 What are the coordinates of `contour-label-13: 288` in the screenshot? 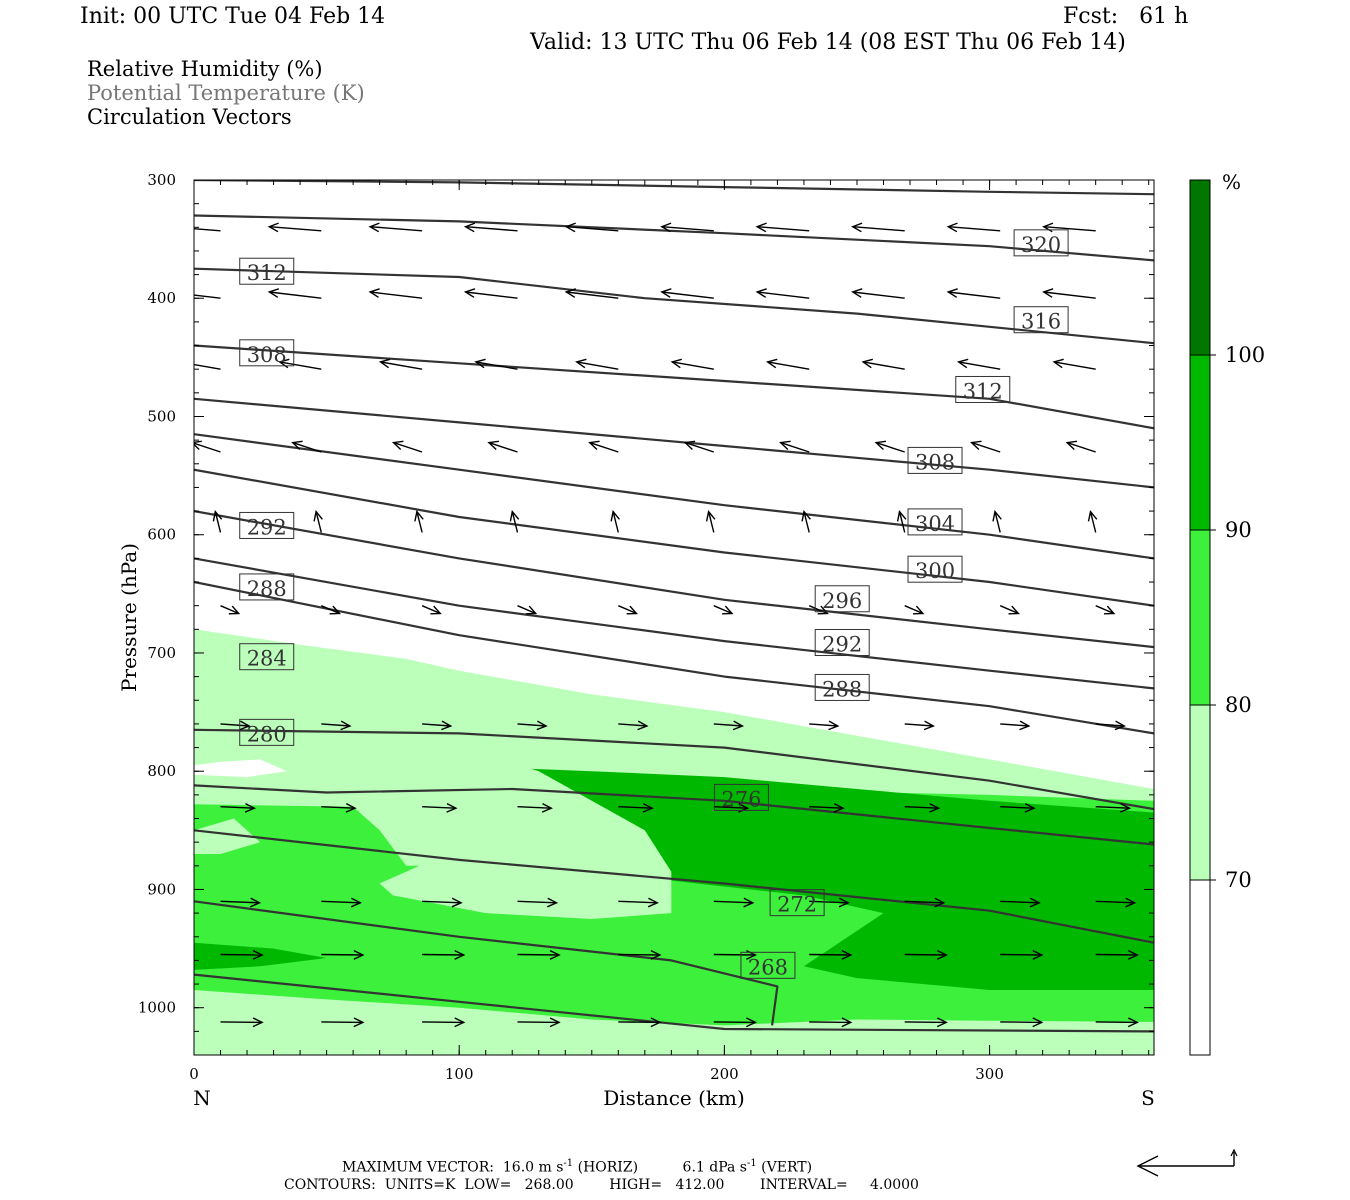 It's located at (842, 687).